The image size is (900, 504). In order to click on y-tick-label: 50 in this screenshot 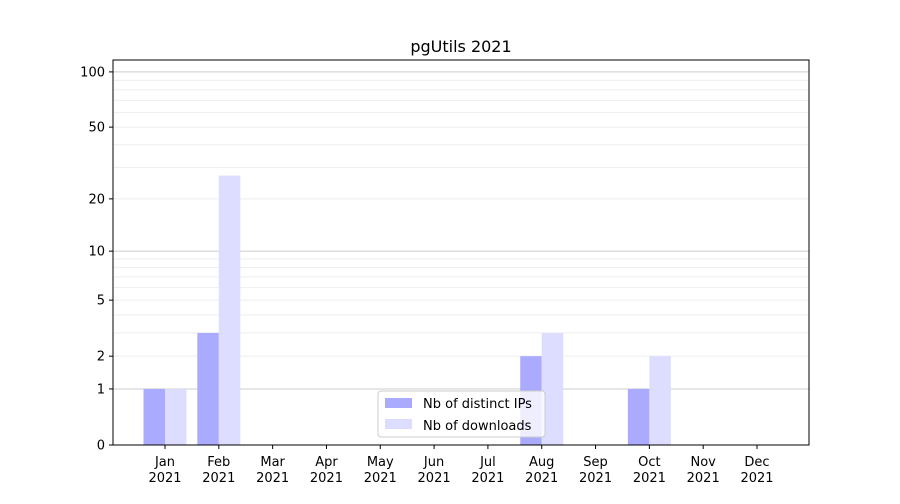, I will do `click(96, 128)`.